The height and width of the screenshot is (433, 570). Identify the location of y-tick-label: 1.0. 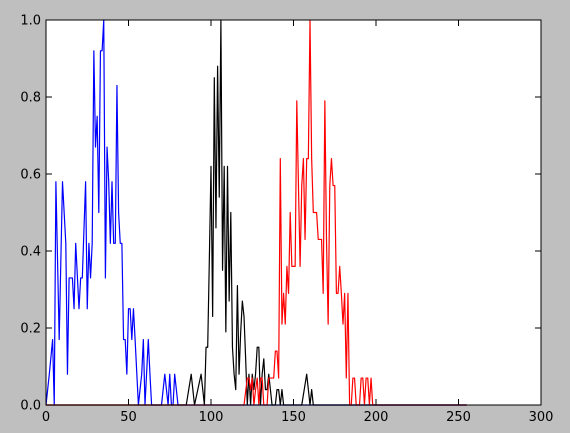
(30, 21).